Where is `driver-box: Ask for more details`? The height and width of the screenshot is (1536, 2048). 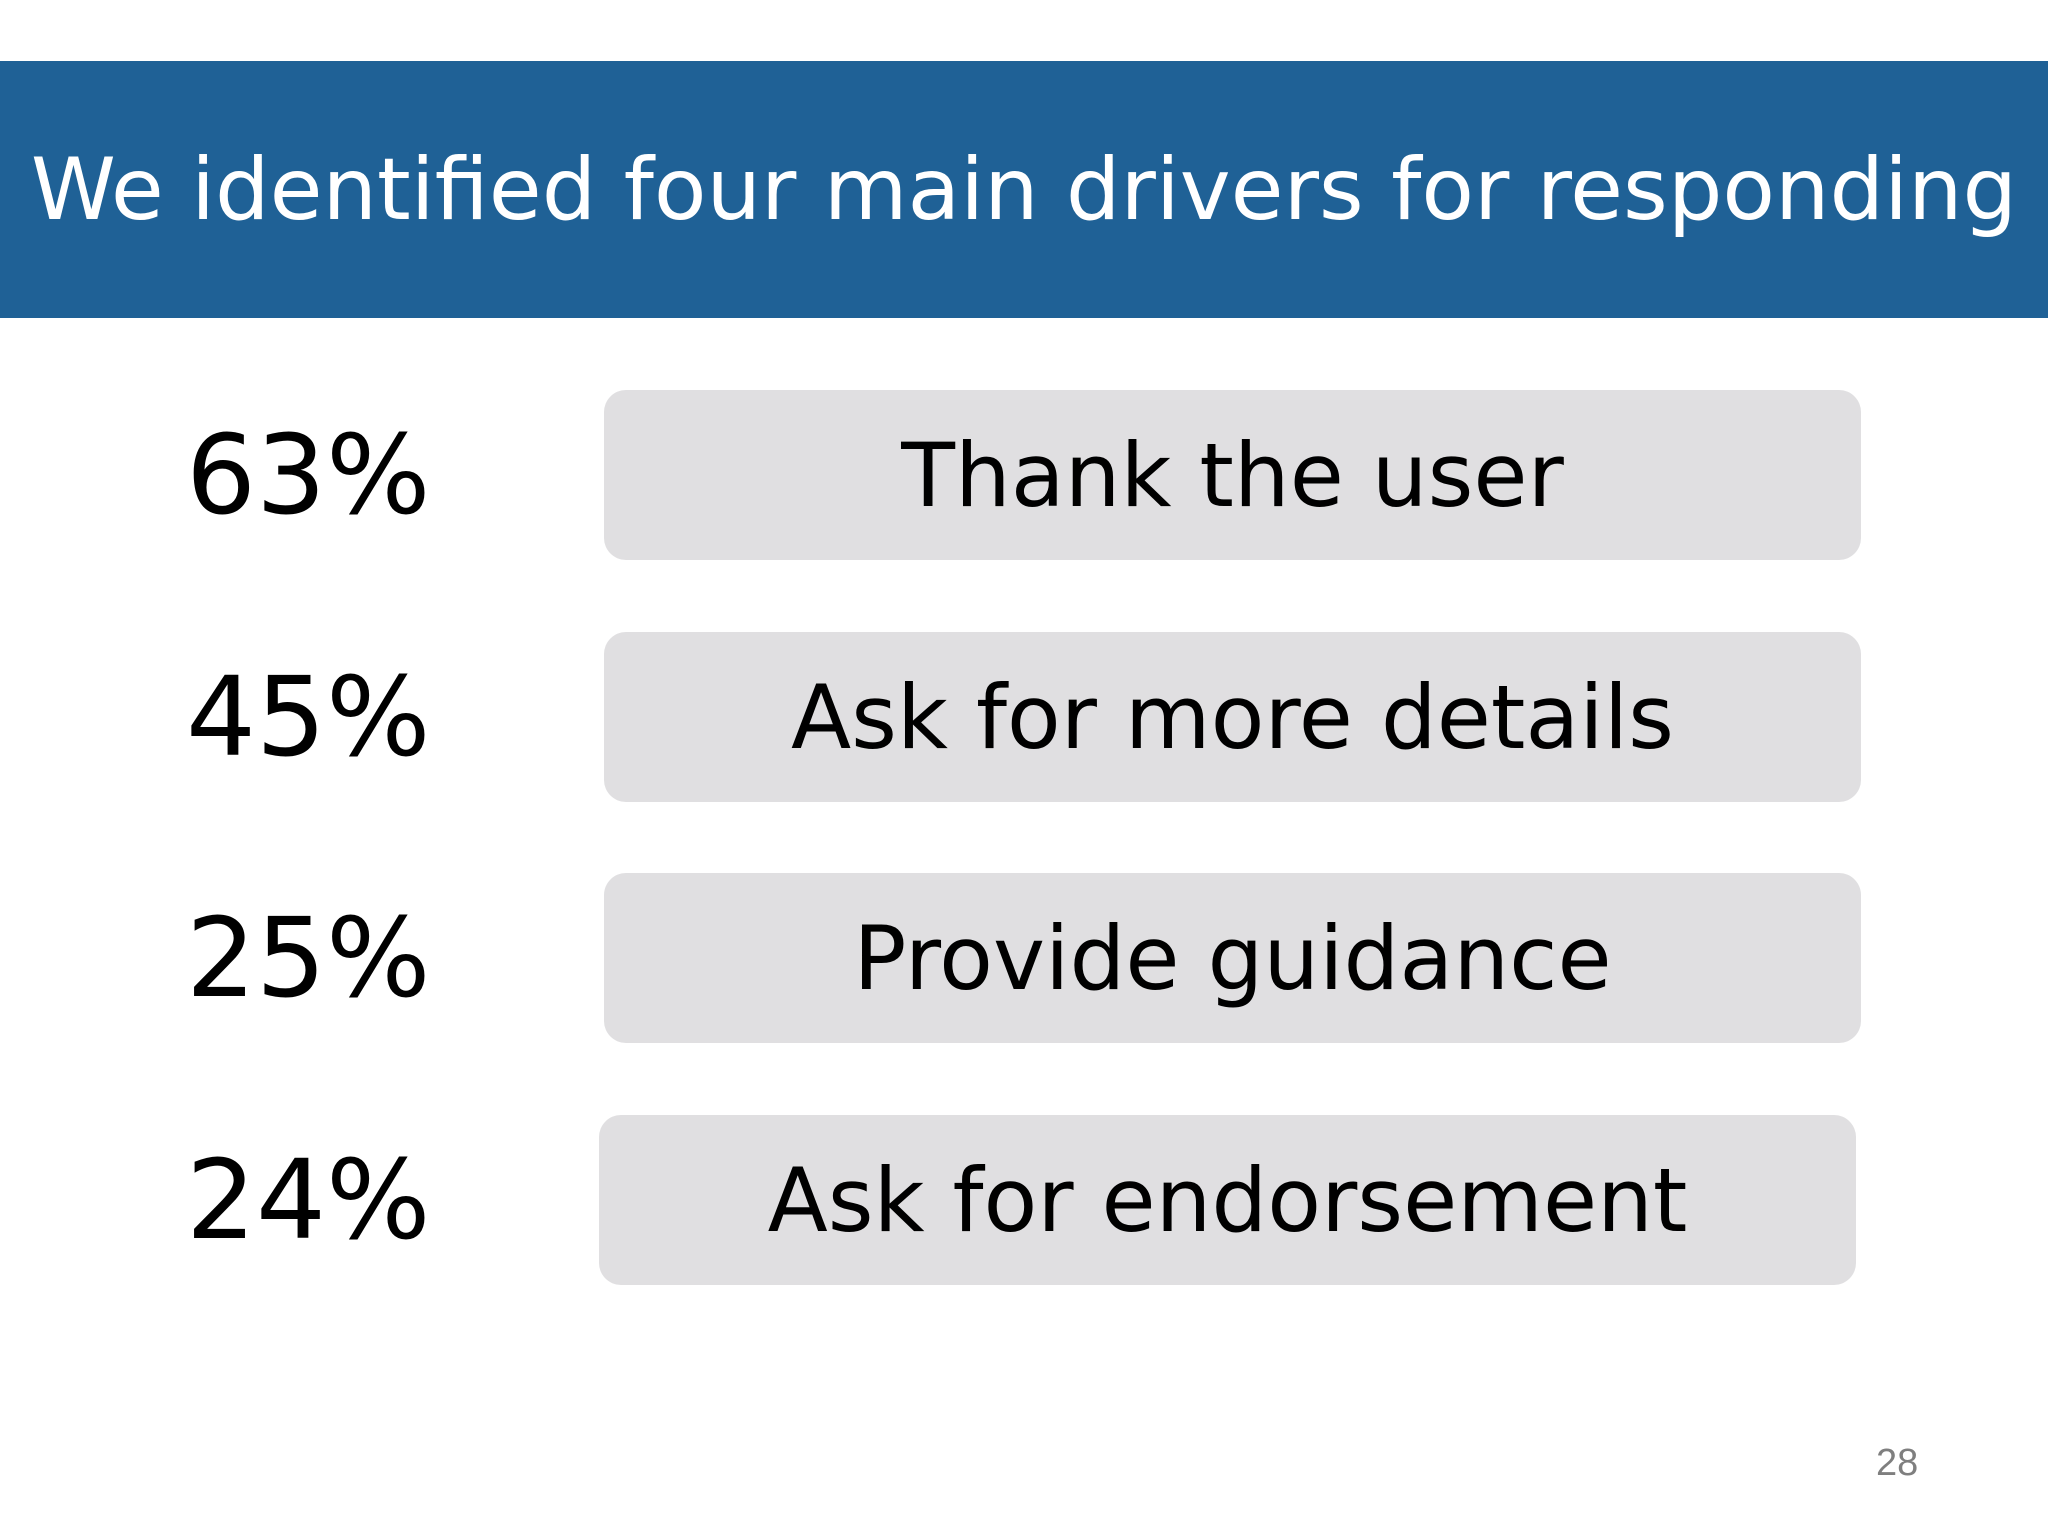 driver-box: Ask for more details is located at coordinates (1232, 717).